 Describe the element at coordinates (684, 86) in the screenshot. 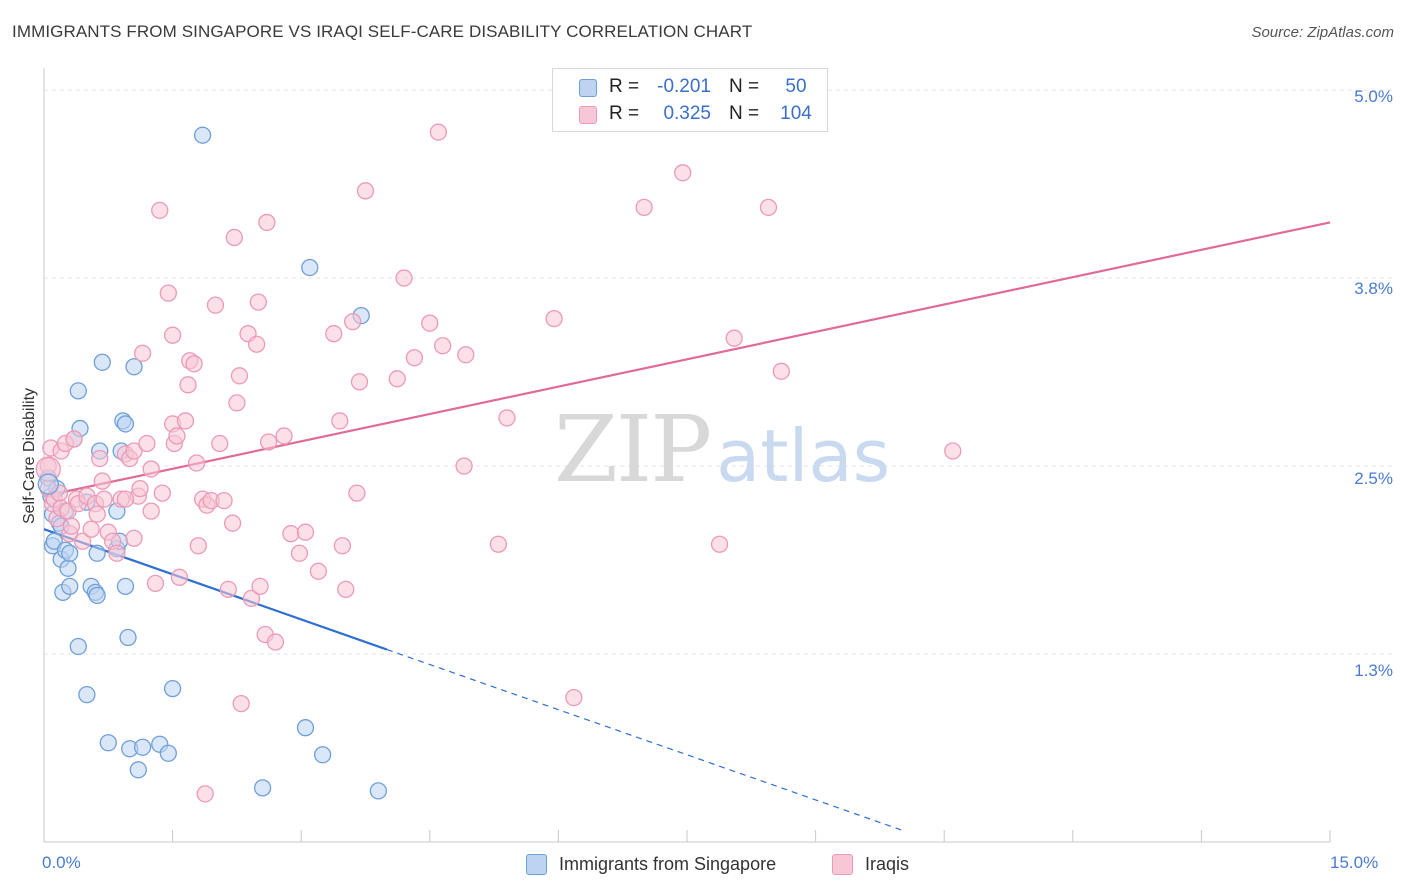

I see `r-value-singapore: -0.201` at that location.